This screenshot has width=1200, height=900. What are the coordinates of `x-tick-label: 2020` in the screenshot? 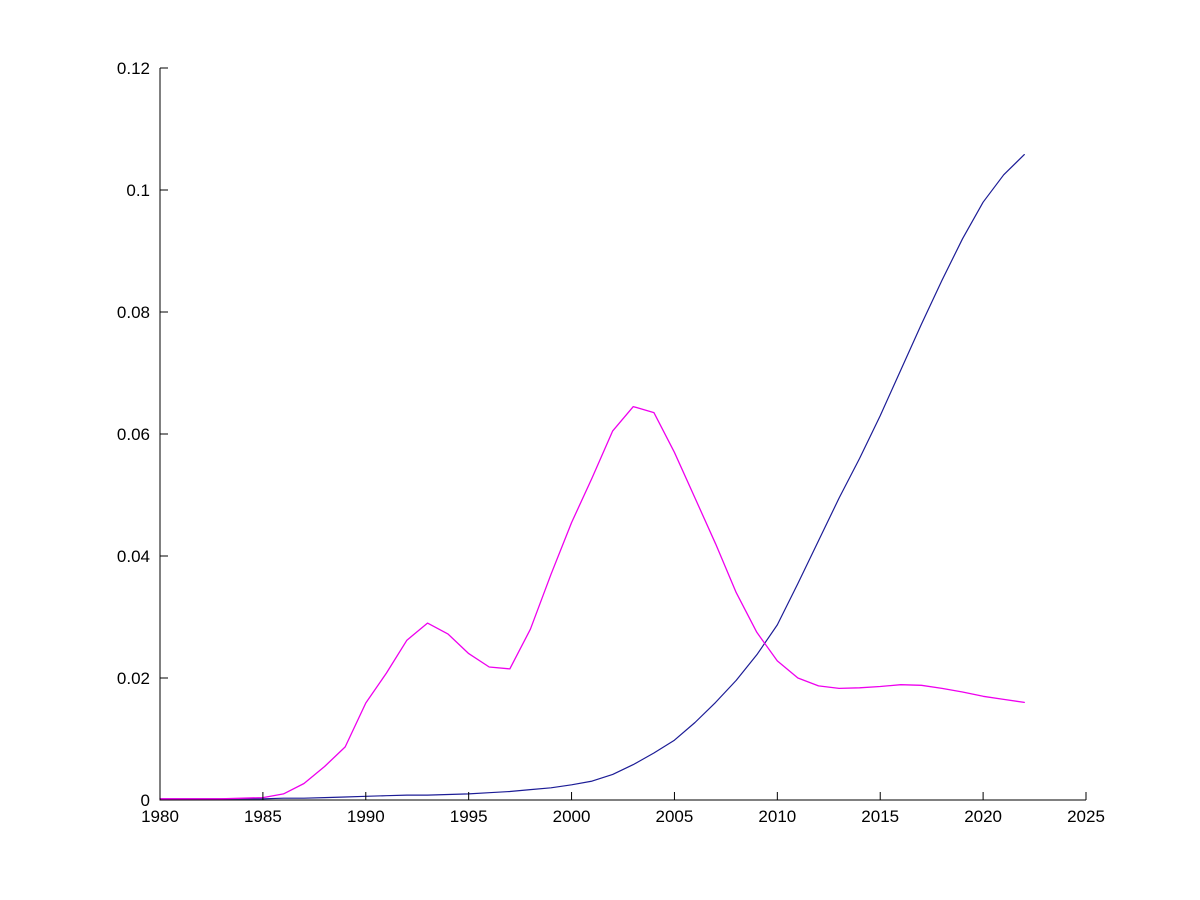 It's located at (983, 816).